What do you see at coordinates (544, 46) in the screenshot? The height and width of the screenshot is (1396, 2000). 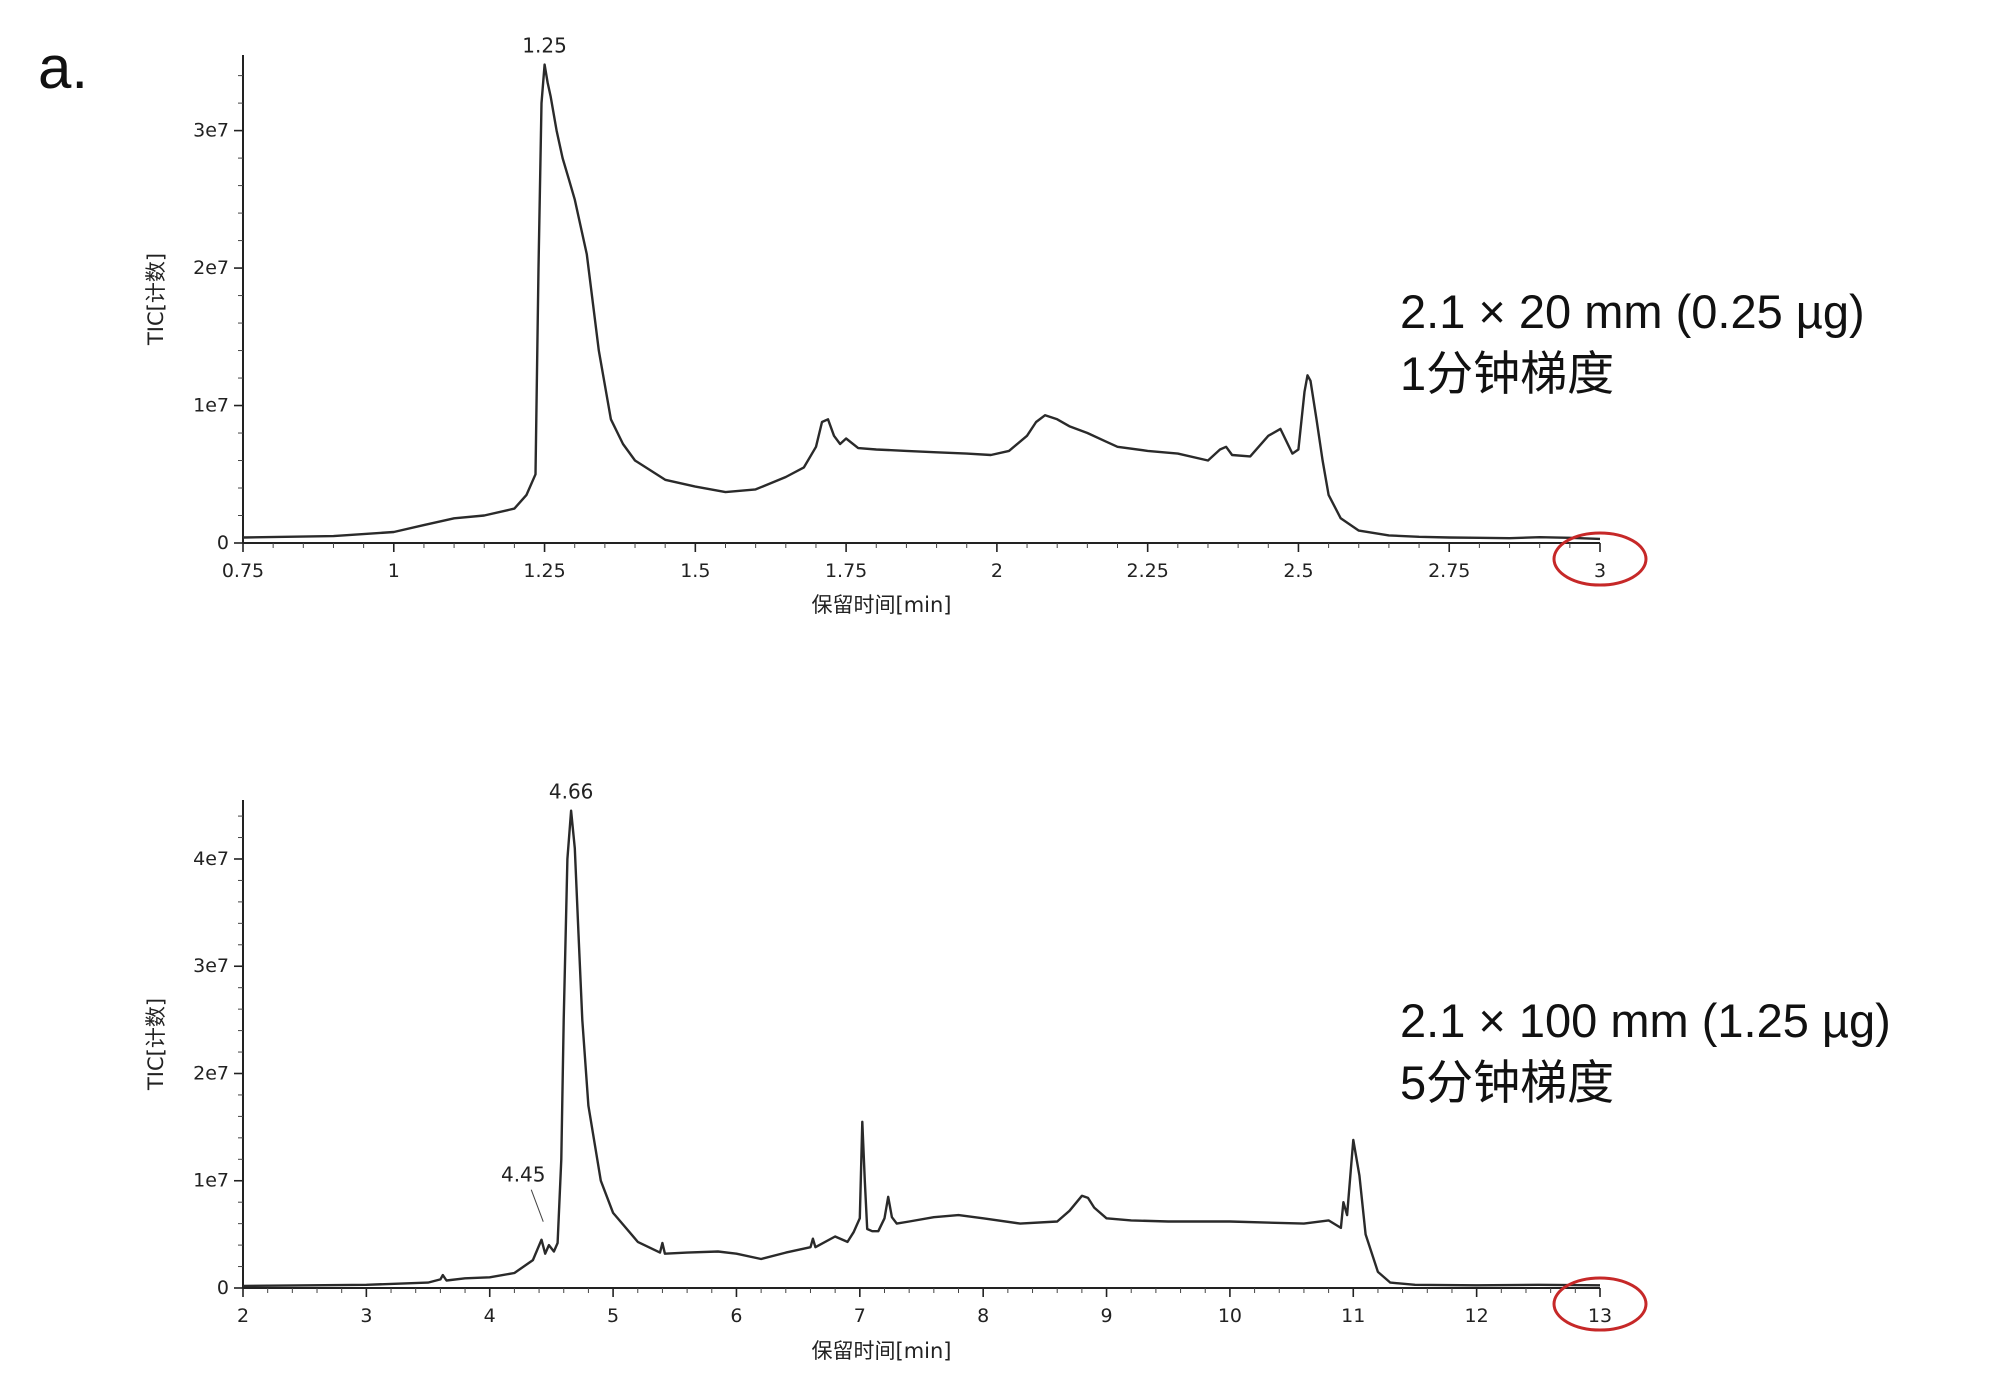 I see `peak-label: 1.25` at bounding box center [544, 46].